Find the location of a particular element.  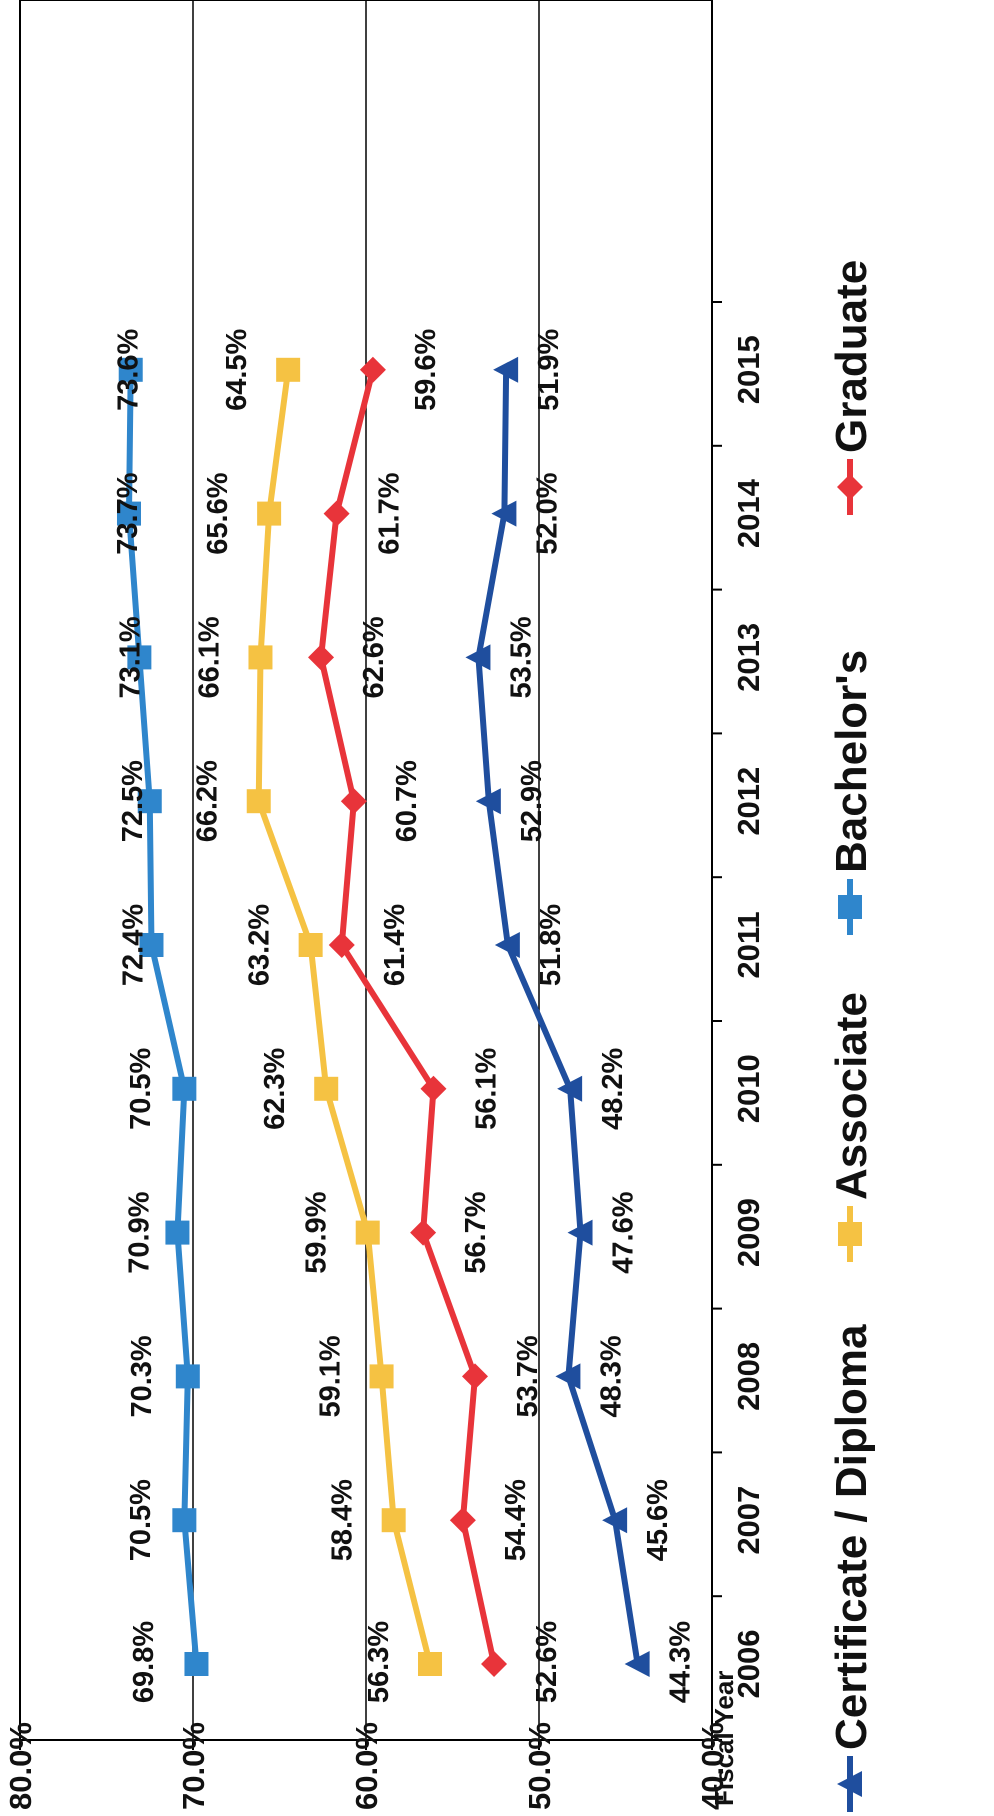

y-tick-label: 80.0% is located at coordinates (20, 1766).